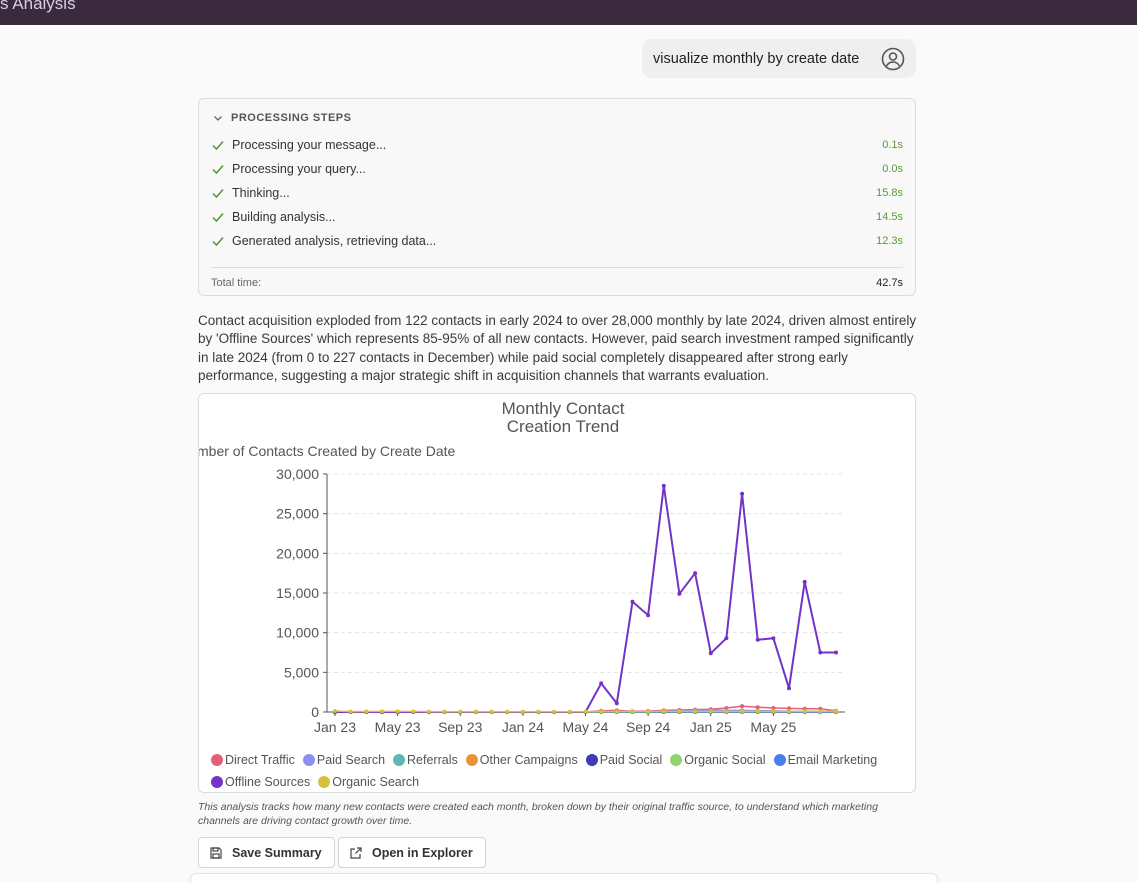 Image resolution: width=1137 pixels, height=883 pixels. What do you see at coordinates (297, 553) in the screenshot?
I see `y-tick-label: 20,000` at bounding box center [297, 553].